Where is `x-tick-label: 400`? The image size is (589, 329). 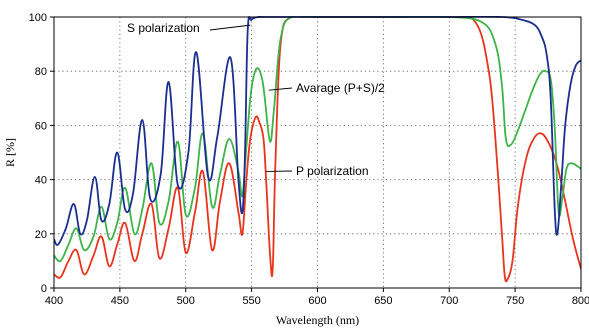
x-tick-label: 400 is located at coordinates (54, 301).